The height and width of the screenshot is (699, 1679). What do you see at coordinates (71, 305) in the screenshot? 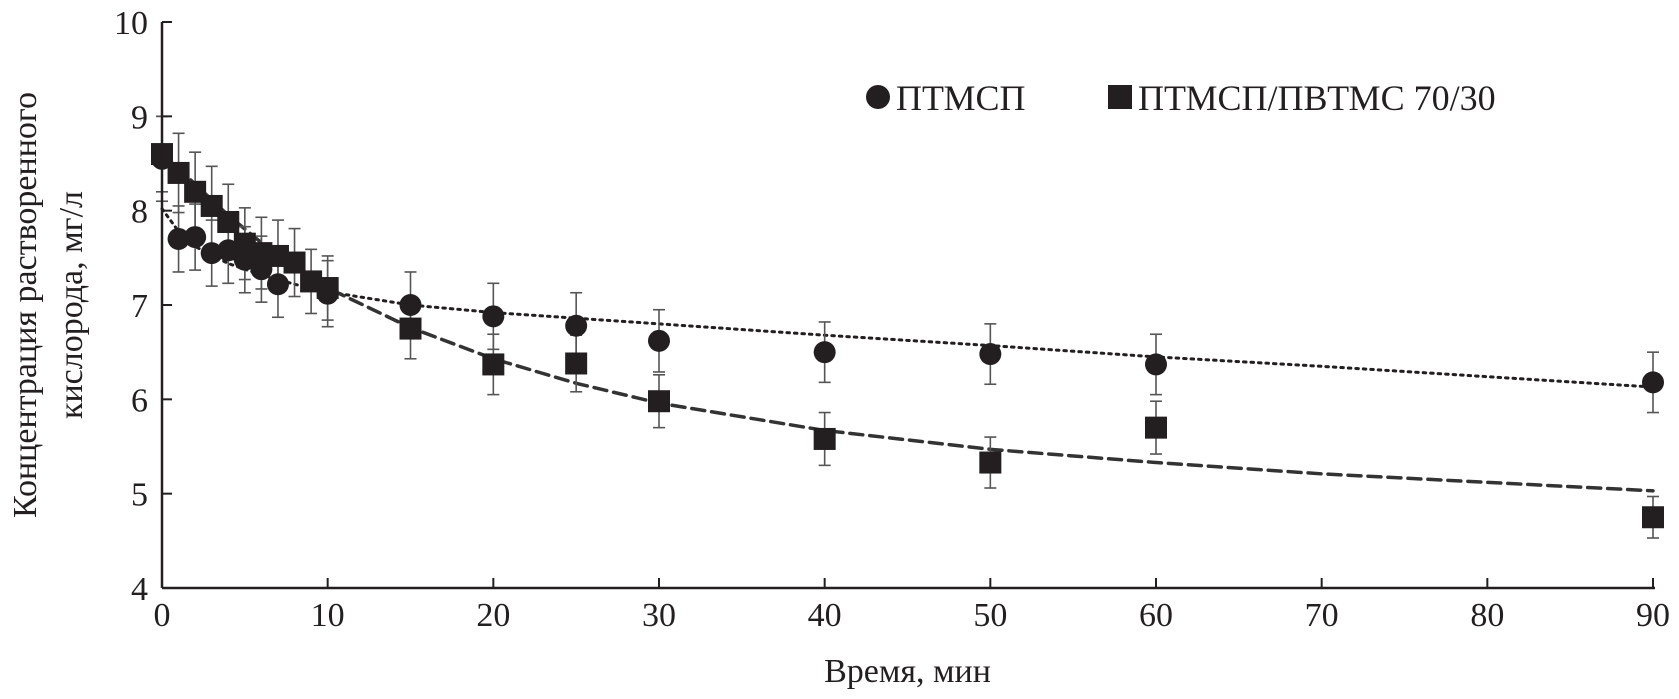
I see `y-axis-title-line-2: кислорода, мг/л` at bounding box center [71, 305].